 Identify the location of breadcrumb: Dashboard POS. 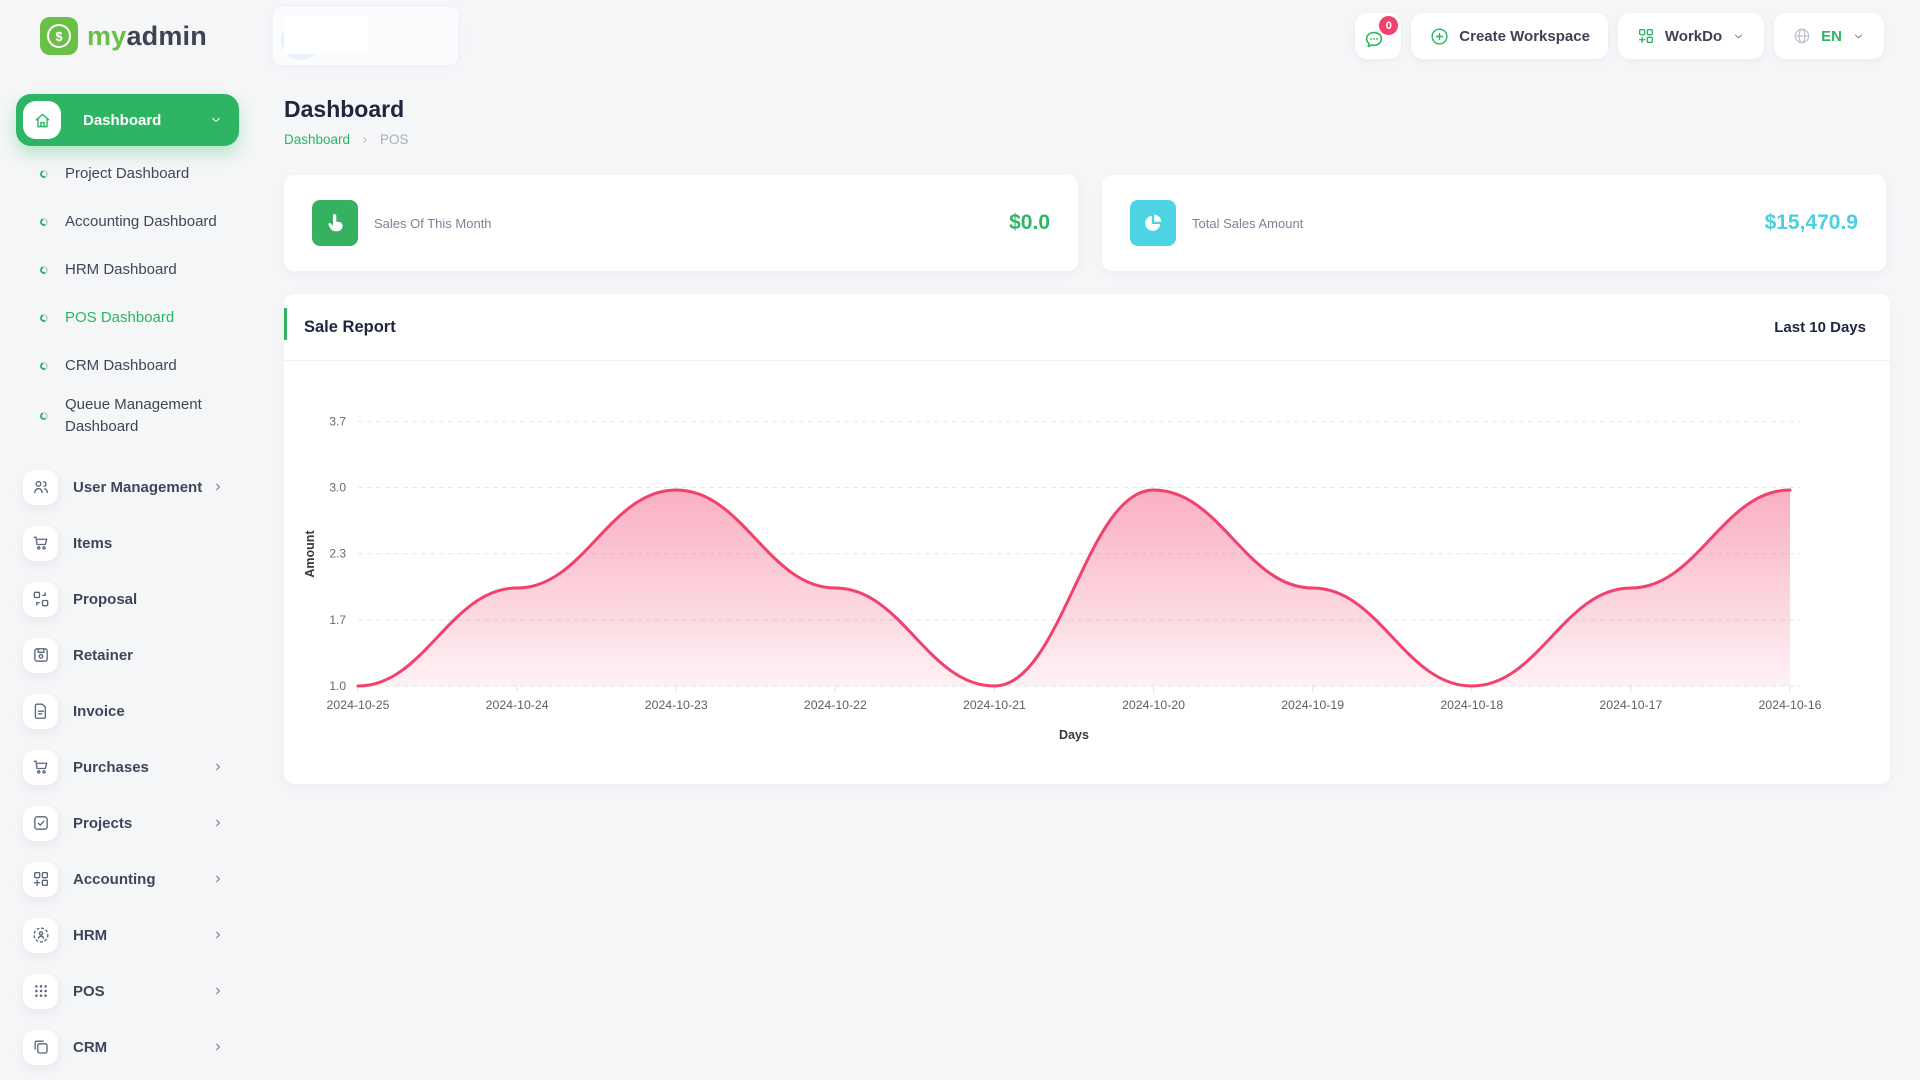
(346, 139).